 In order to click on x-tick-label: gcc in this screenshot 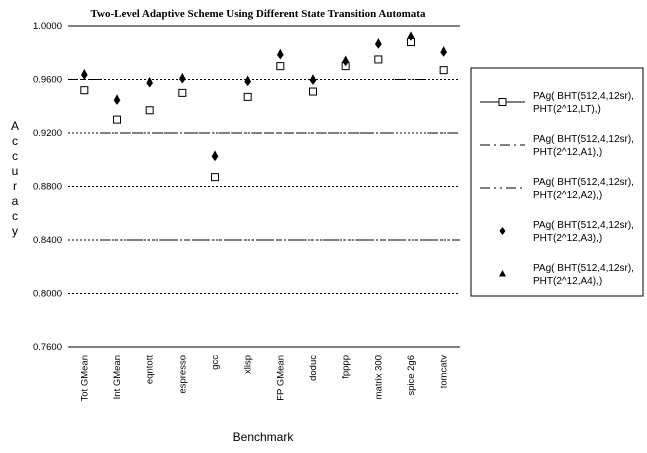, I will do `click(215, 362)`.